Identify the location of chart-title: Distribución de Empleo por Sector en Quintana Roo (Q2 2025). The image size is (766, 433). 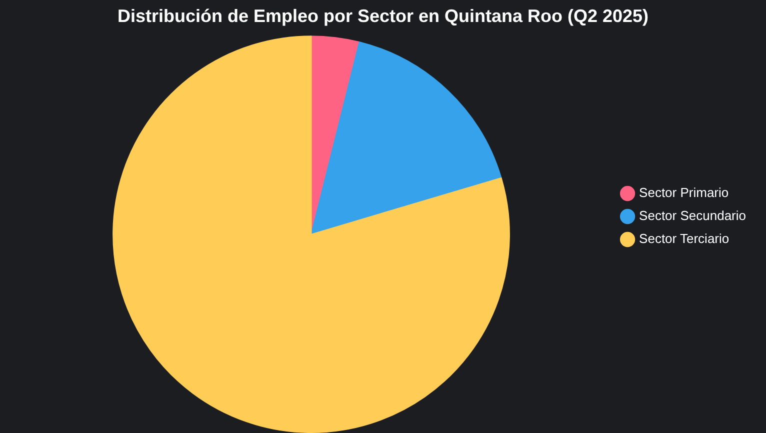
(383, 16).